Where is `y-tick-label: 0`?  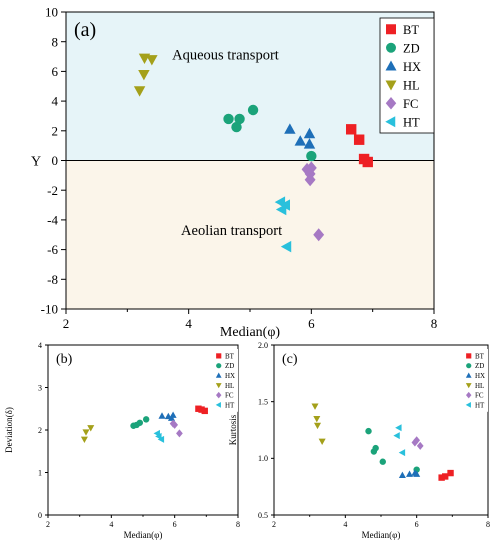 y-tick-label: 0 is located at coordinates (40, 515).